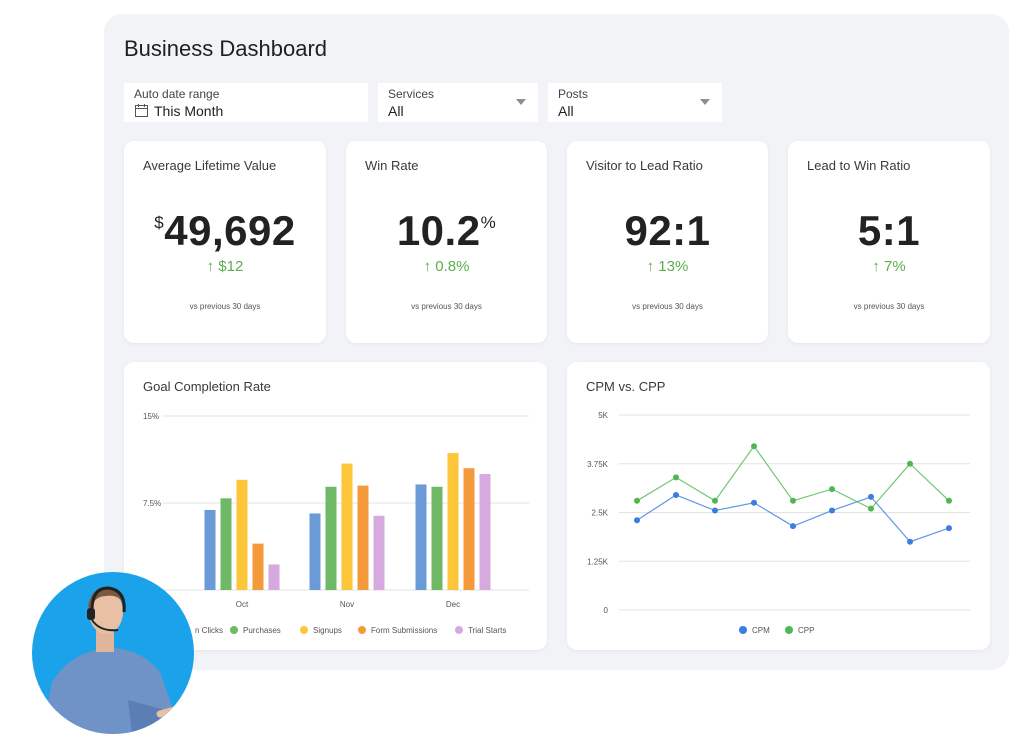 Image resolution: width=1024 pixels, height=738 pixels. I want to click on kpi-delta: ↑ 13%, so click(667, 266).